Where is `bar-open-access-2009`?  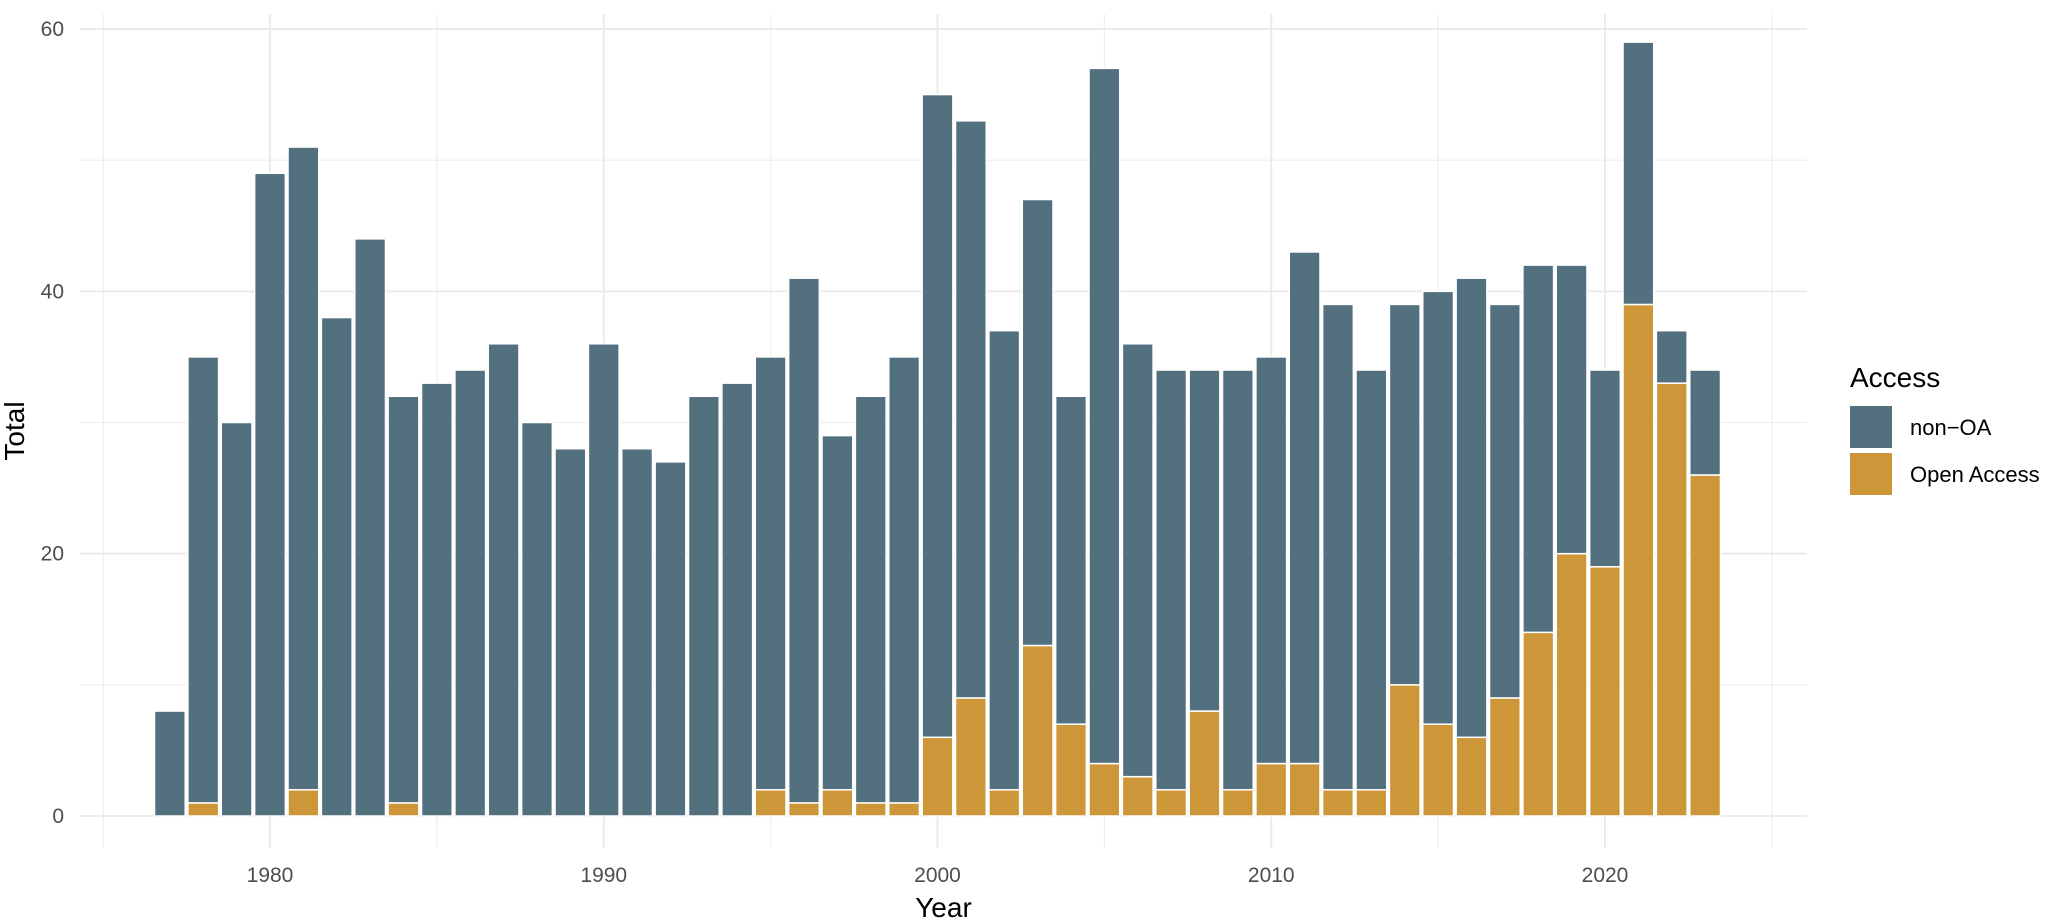 bar-open-access-2009 is located at coordinates (1237, 803).